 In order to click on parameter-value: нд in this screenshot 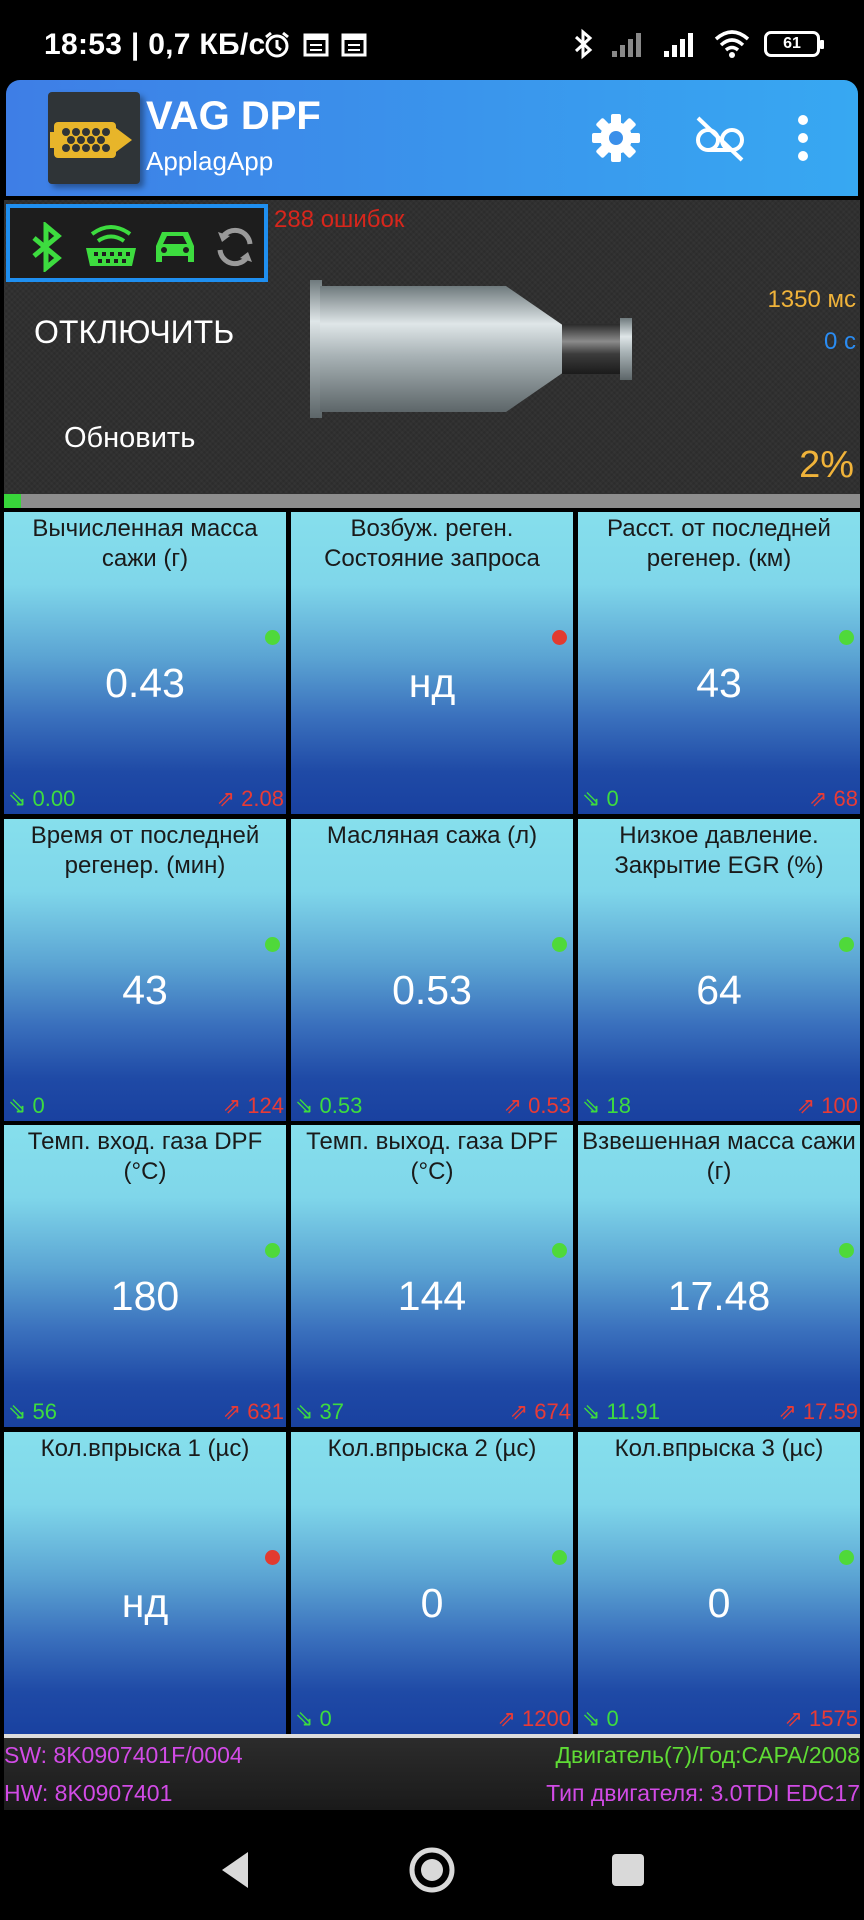, I will do `click(432, 683)`.